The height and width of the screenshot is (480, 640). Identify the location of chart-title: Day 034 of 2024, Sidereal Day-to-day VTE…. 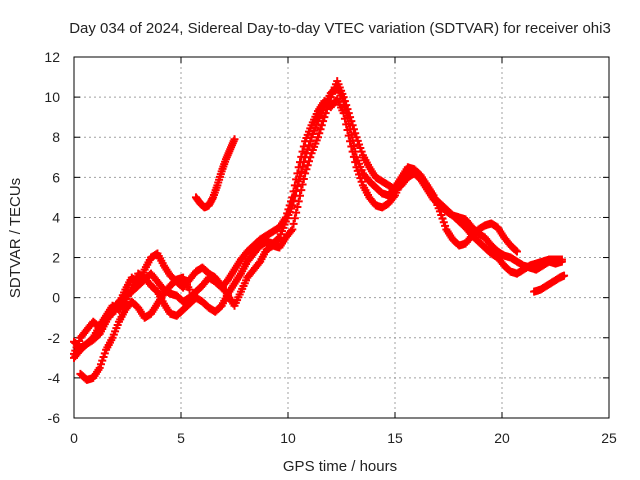
(340, 28).